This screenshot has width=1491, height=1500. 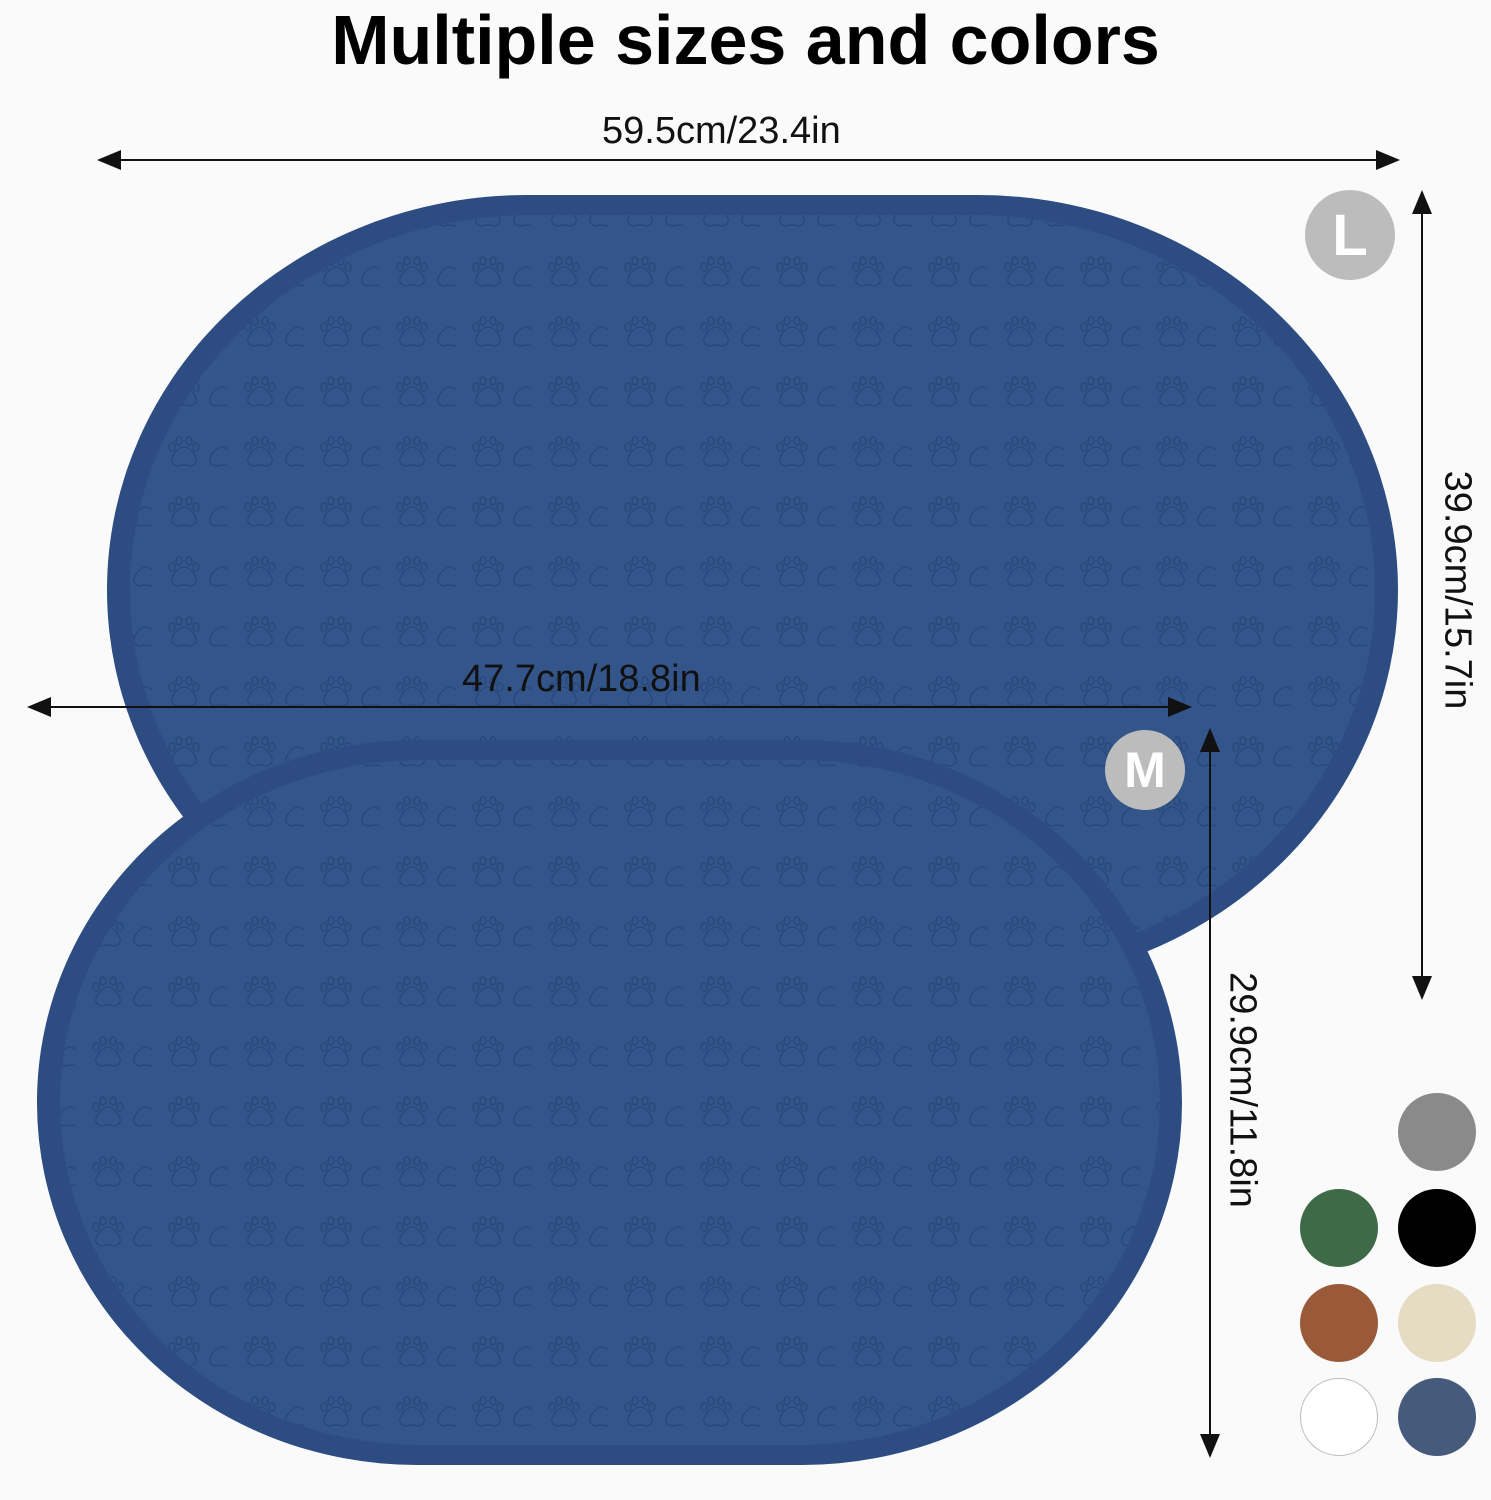 I want to click on color-swatch-brown, so click(x=1339, y=1323).